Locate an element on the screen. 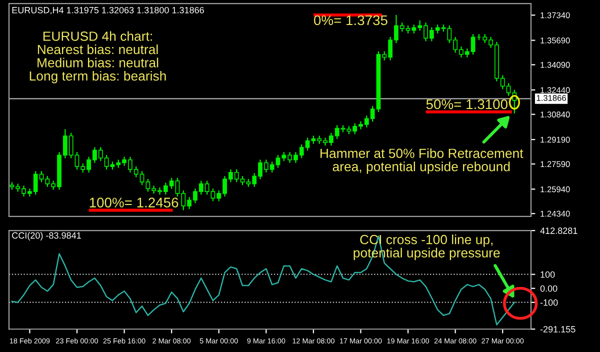  ref-line-label: 100%= 1.2456 is located at coordinates (134, 203).